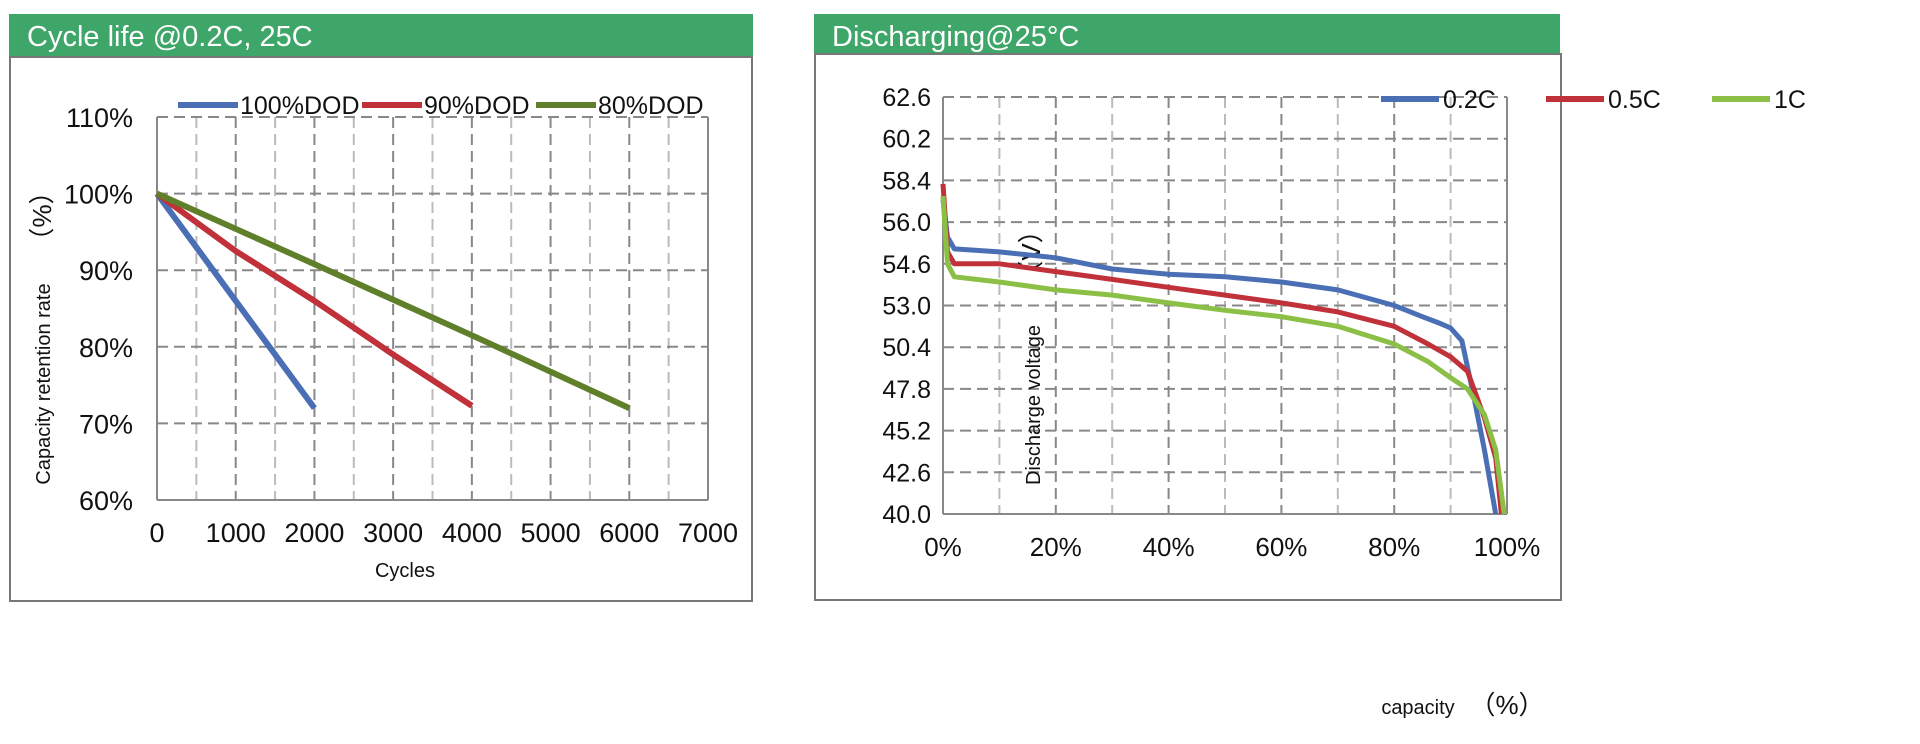  What do you see at coordinates (906, 223) in the screenshot?
I see `y-tick-label: 56.0` at bounding box center [906, 223].